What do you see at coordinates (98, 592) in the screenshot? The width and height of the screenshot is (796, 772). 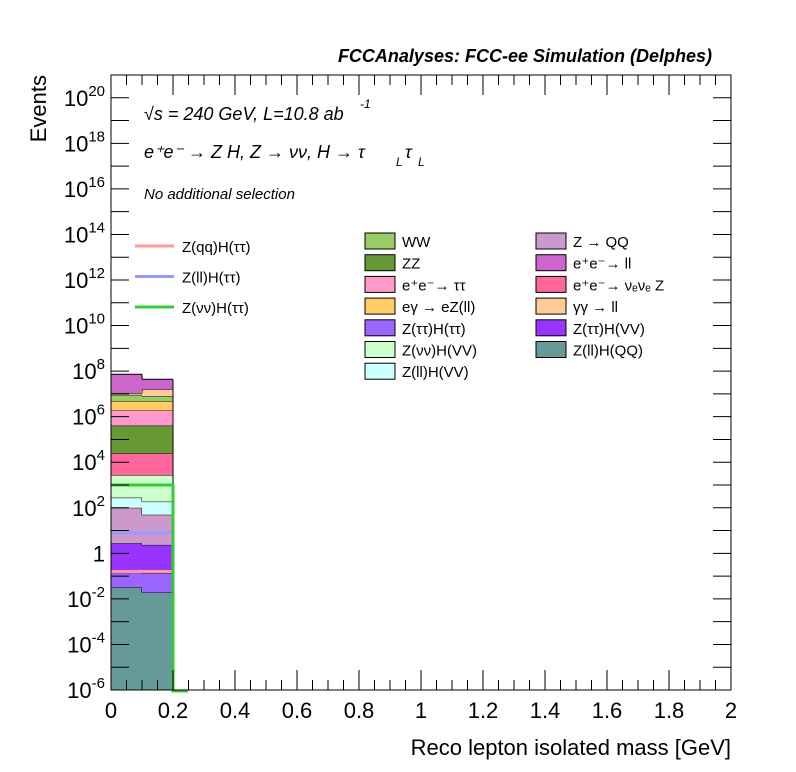 I see `y-tick-exponent: -2` at bounding box center [98, 592].